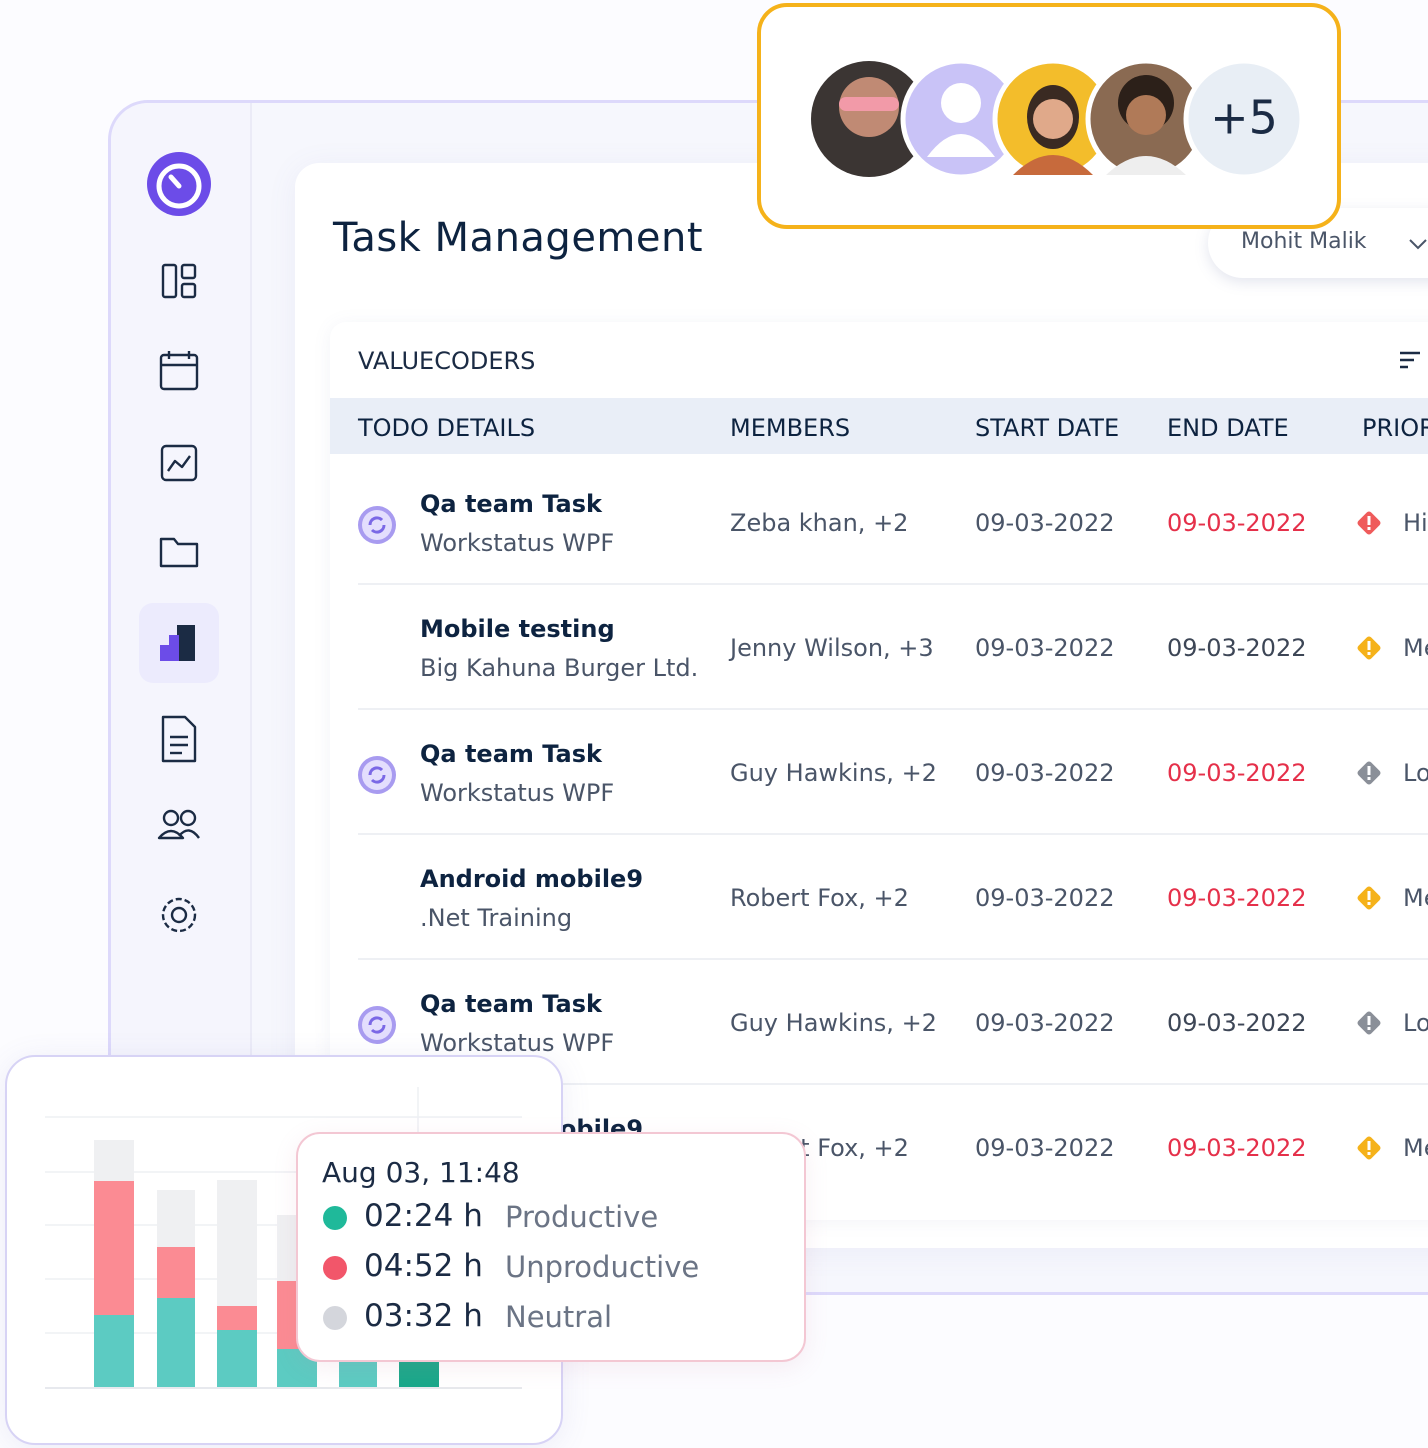 The width and height of the screenshot is (1428, 1448). What do you see at coordinates (819, 523) in the screenshot?
I see `members: Zeba khan, +2` at bounding box center [819, 523].